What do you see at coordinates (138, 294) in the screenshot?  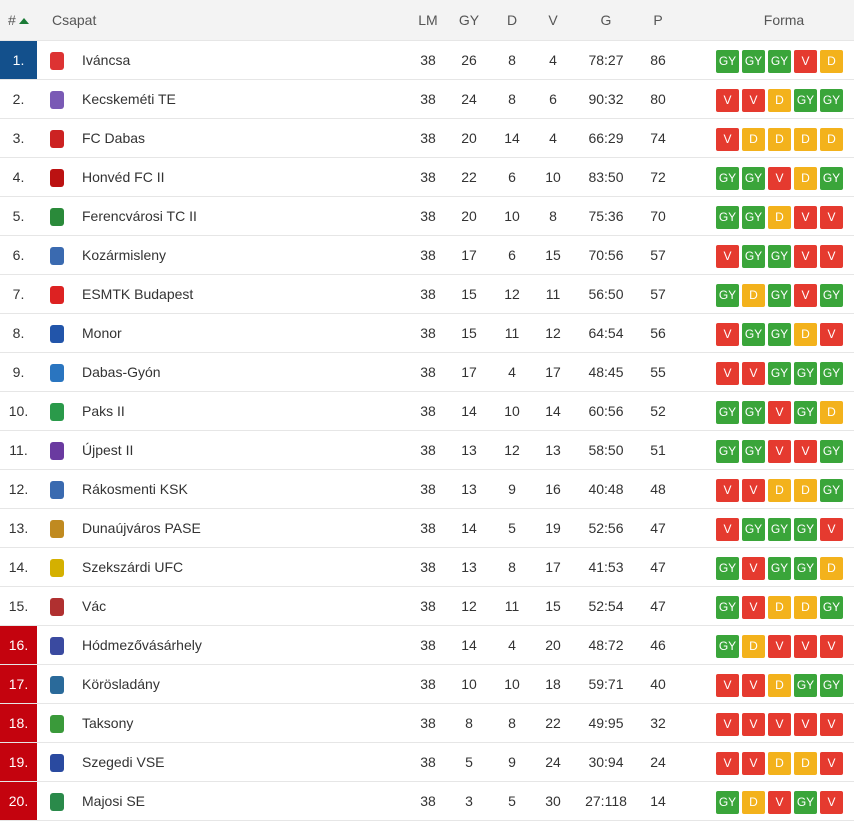 I see `team-name-link: ESMTK Budapest` at bounding box center [138, 294].